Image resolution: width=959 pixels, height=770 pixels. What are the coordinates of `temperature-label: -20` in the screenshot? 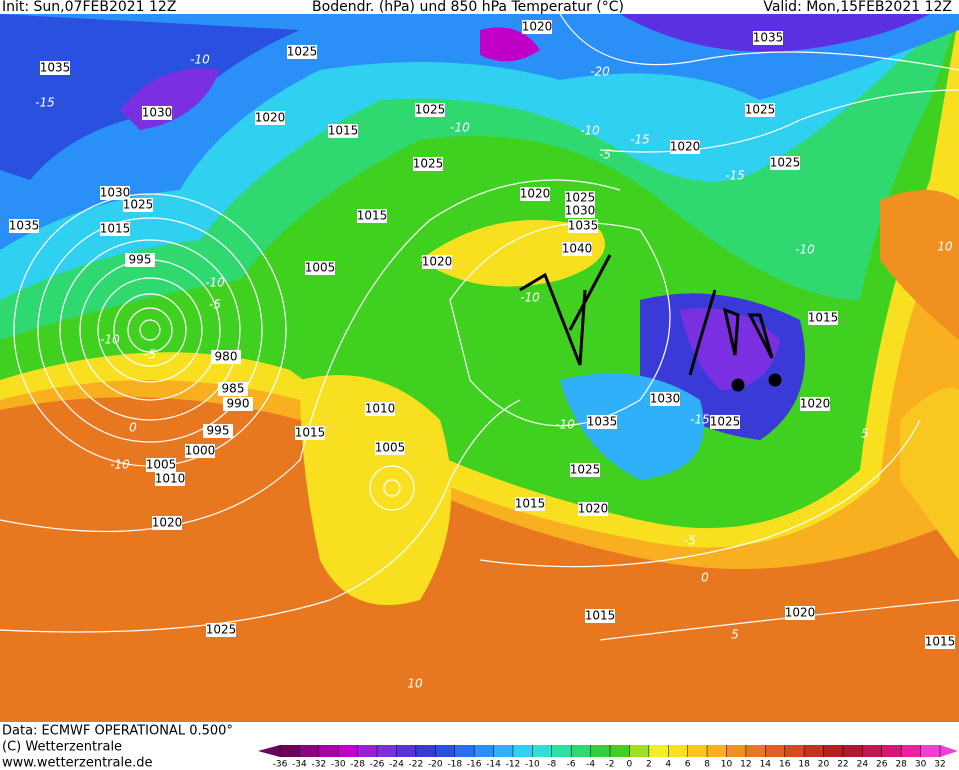 It's located at (600, 72).